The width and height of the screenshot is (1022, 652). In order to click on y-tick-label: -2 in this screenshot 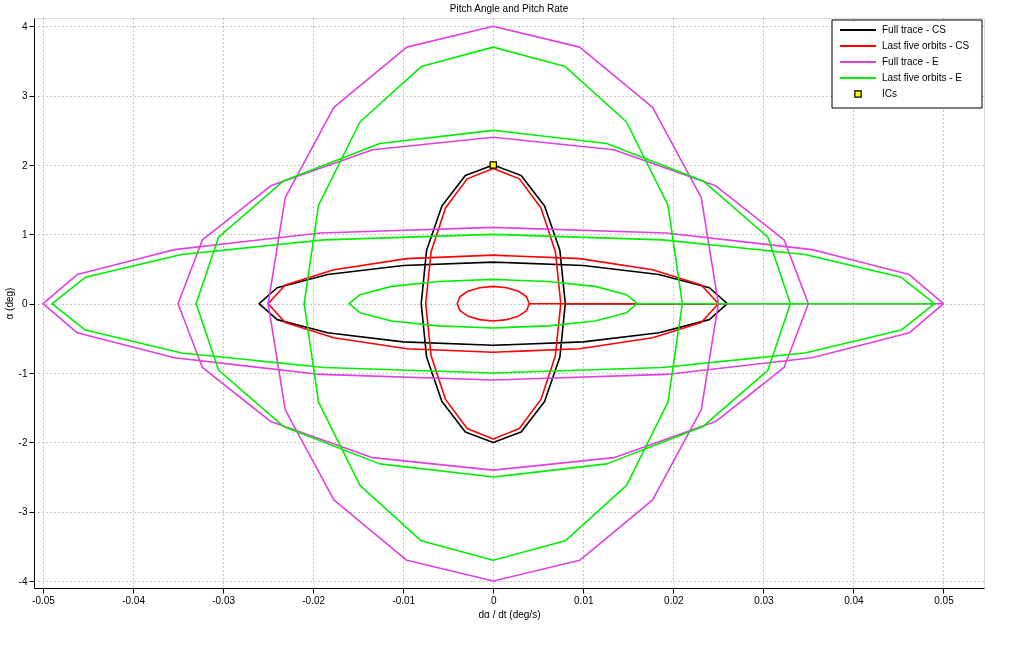, I will do `click(23, 442)`.